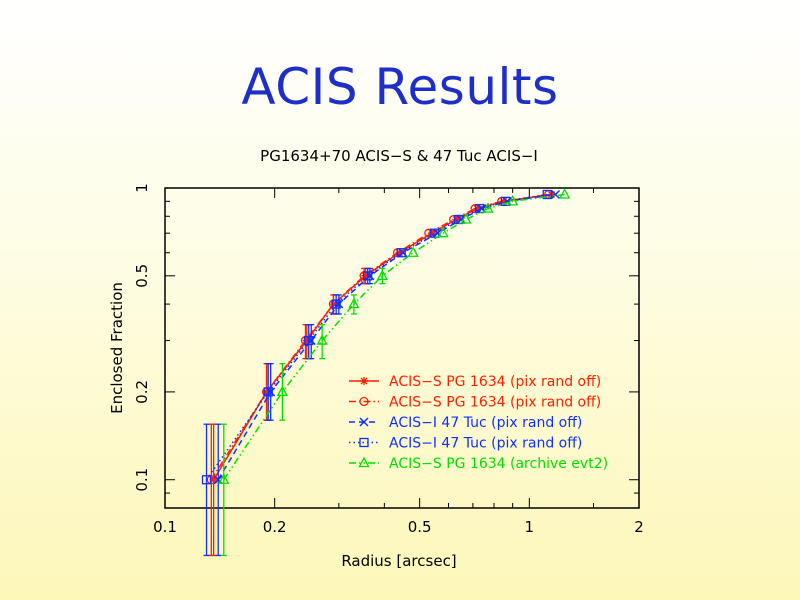 Image resolution: width=800 pixels, height=600 pixels. What do you see at coordinates (399, 156) in the screenshot?
I see `chart-title: PG1634+70 ACIS−S & 47 Tuc ACIS−I` at bounding box center [399, 156].